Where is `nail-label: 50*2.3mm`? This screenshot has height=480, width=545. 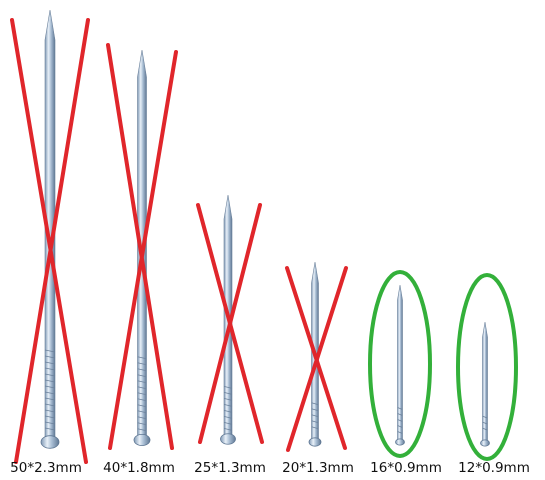 nail-label: 50*2.3mm is located at coordinates (46, 468).